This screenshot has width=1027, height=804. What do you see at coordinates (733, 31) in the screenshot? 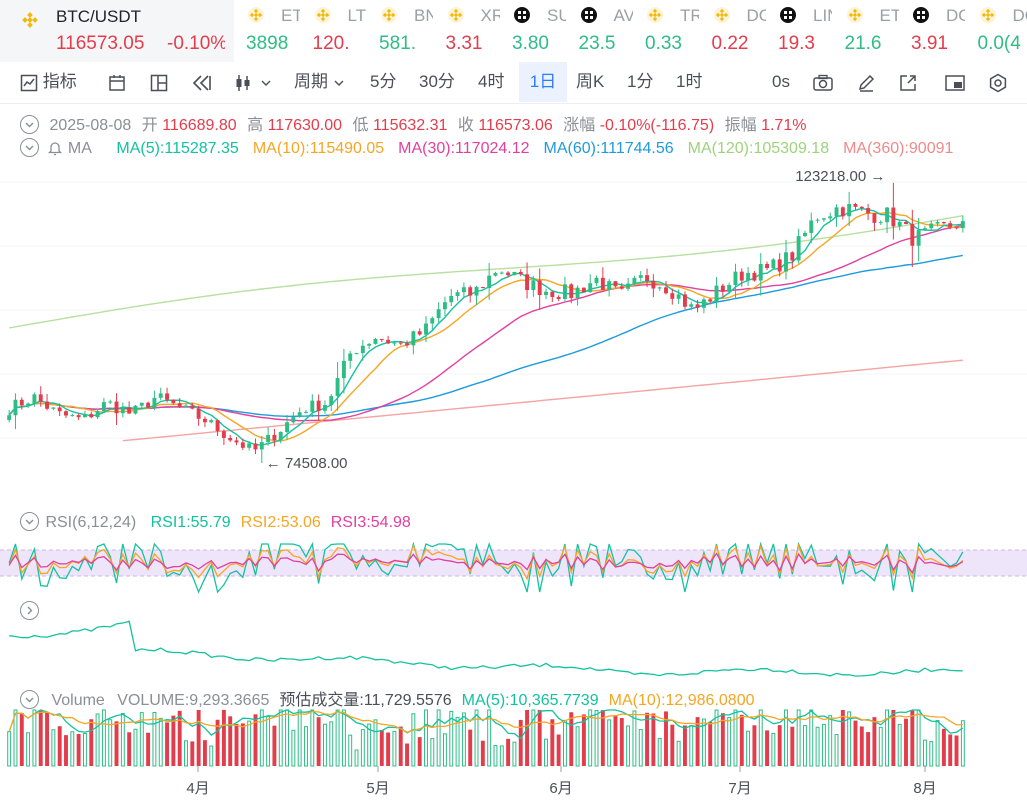
I see `ticker-item: DOGE/USDT 0.22` at bounding box center [733, 31].